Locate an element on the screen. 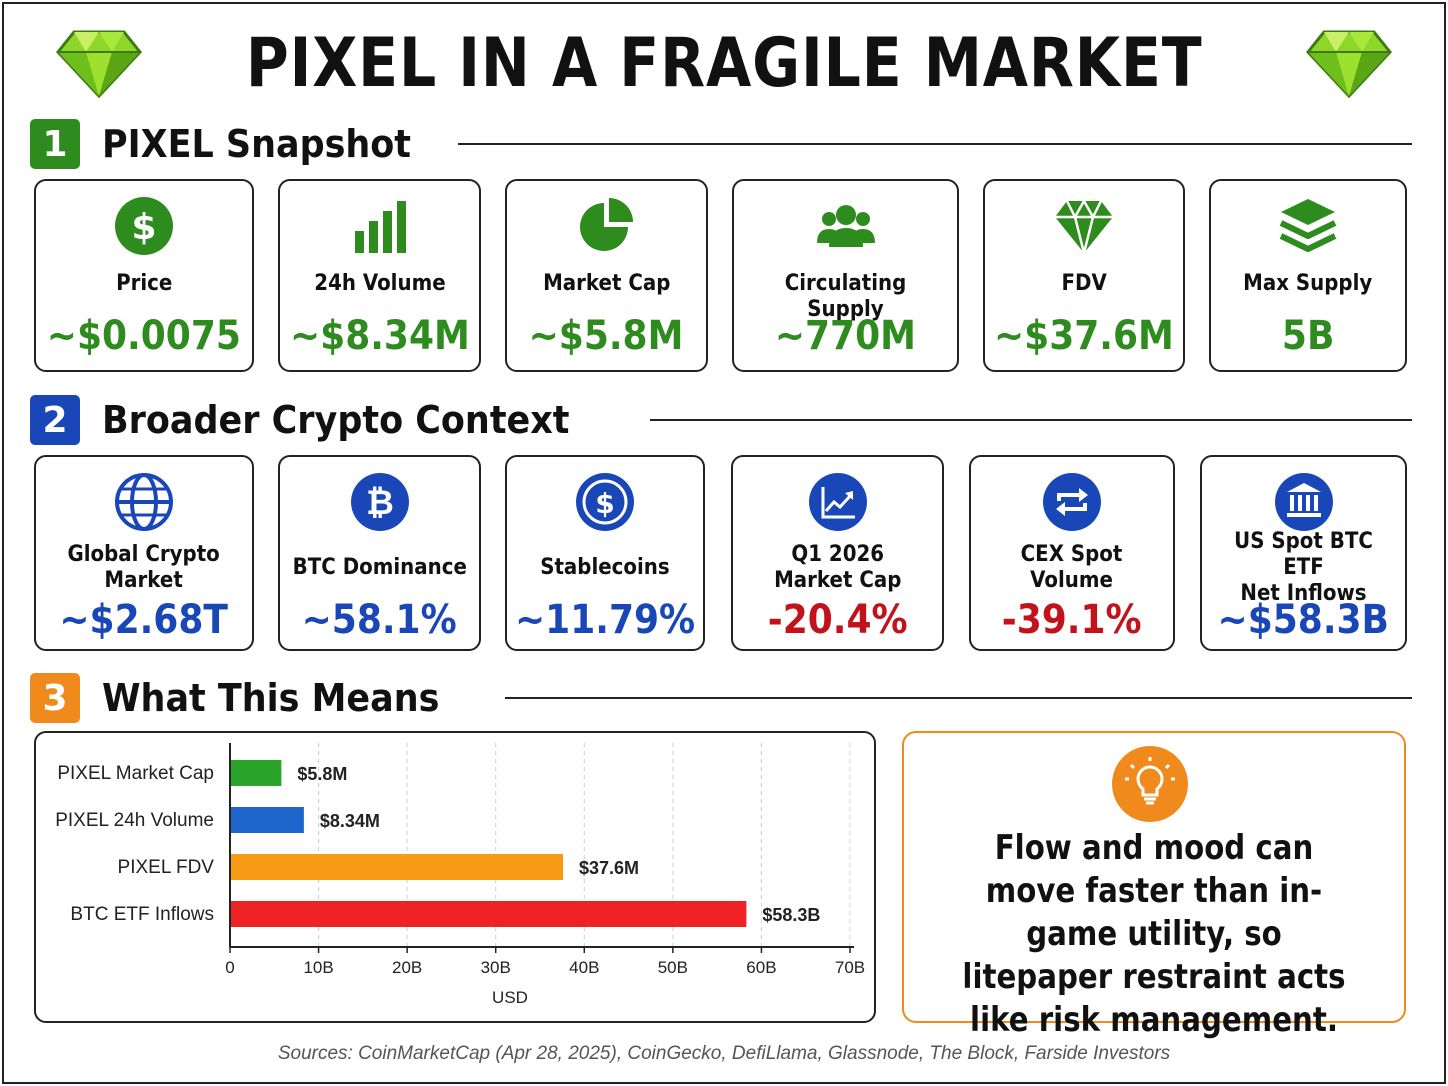 The image size is (1448, 1086). metric-label: FDV is located at coordinates (1084, 283).